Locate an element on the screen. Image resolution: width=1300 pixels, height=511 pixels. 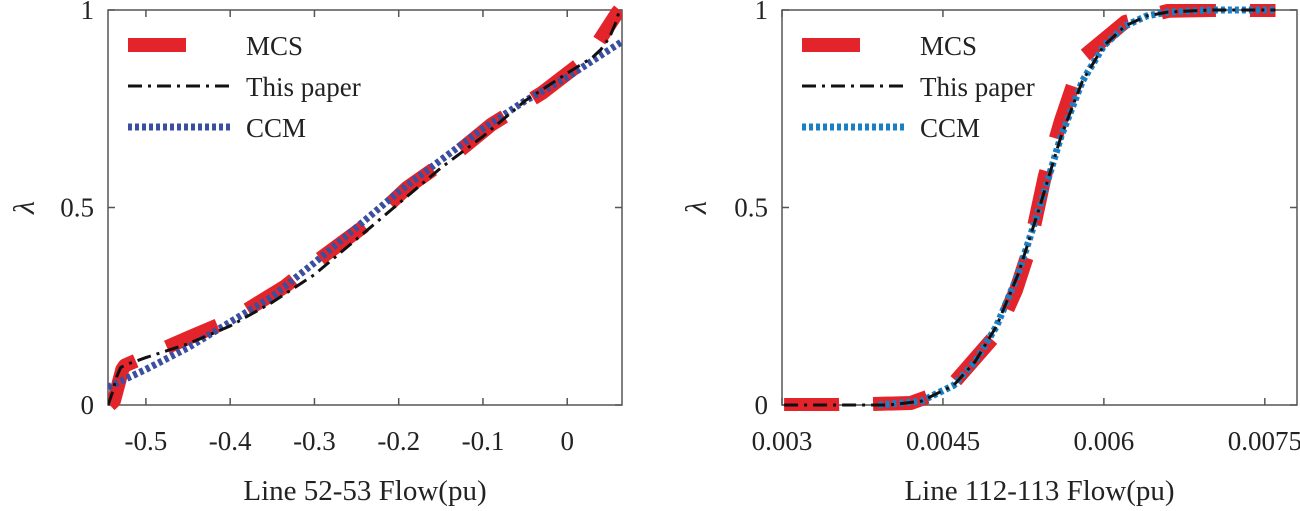
x-tick-label: -0.5 is located at coordinates (146, 441).